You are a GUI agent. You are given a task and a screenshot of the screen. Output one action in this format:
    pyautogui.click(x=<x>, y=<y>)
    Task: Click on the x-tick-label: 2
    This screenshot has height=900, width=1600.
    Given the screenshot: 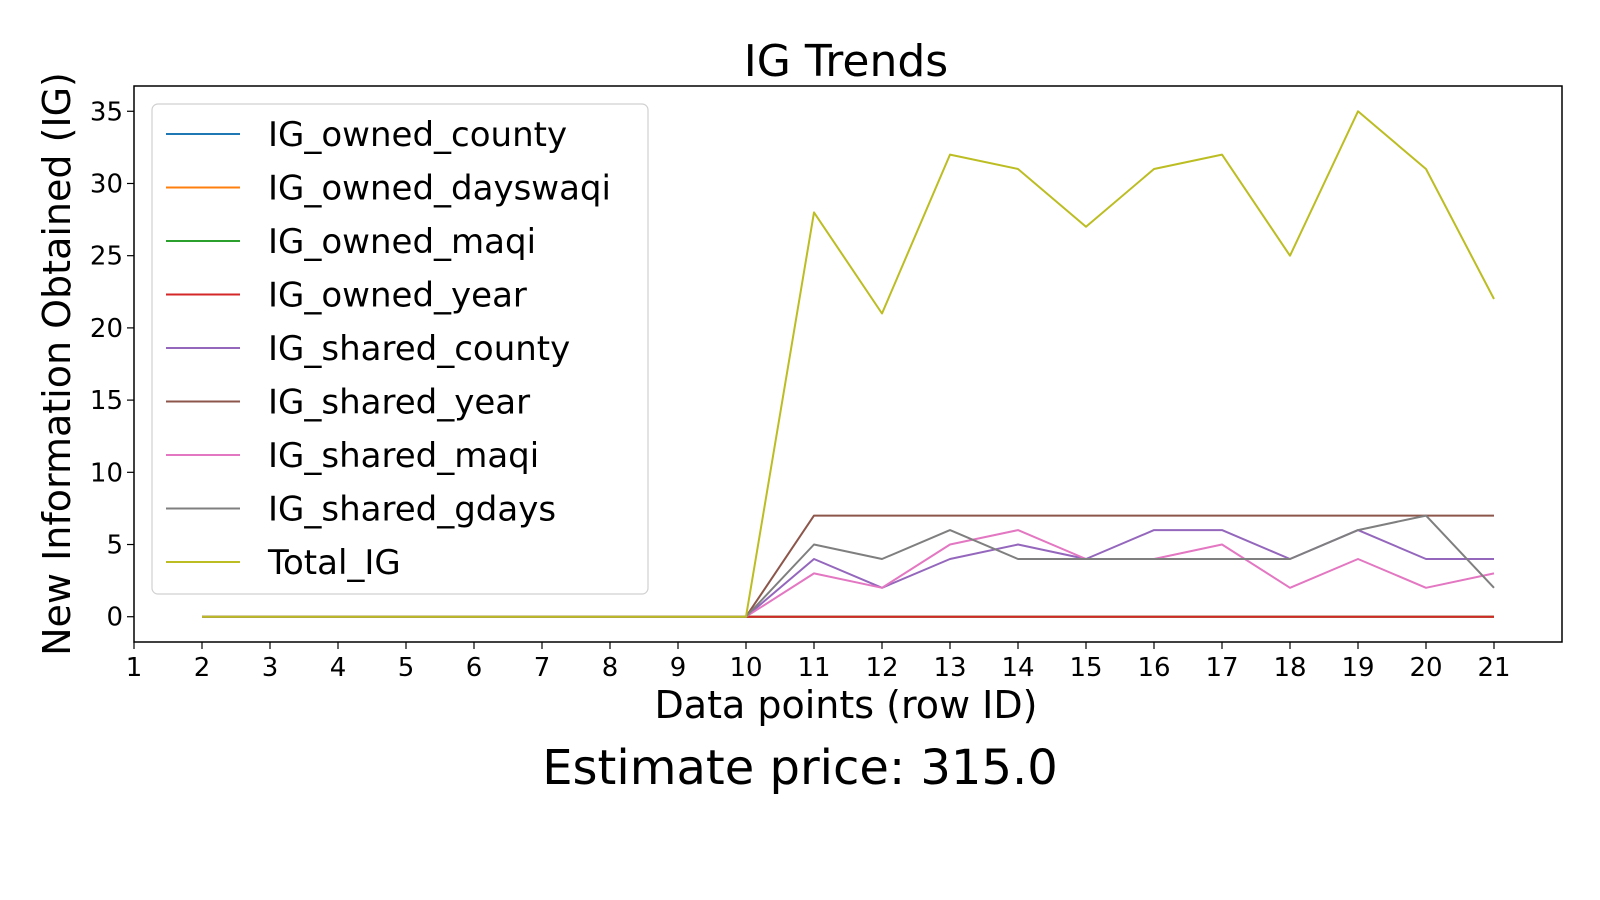 What is the action you would take?
    pyautogui.click(x=202, y=668)
    